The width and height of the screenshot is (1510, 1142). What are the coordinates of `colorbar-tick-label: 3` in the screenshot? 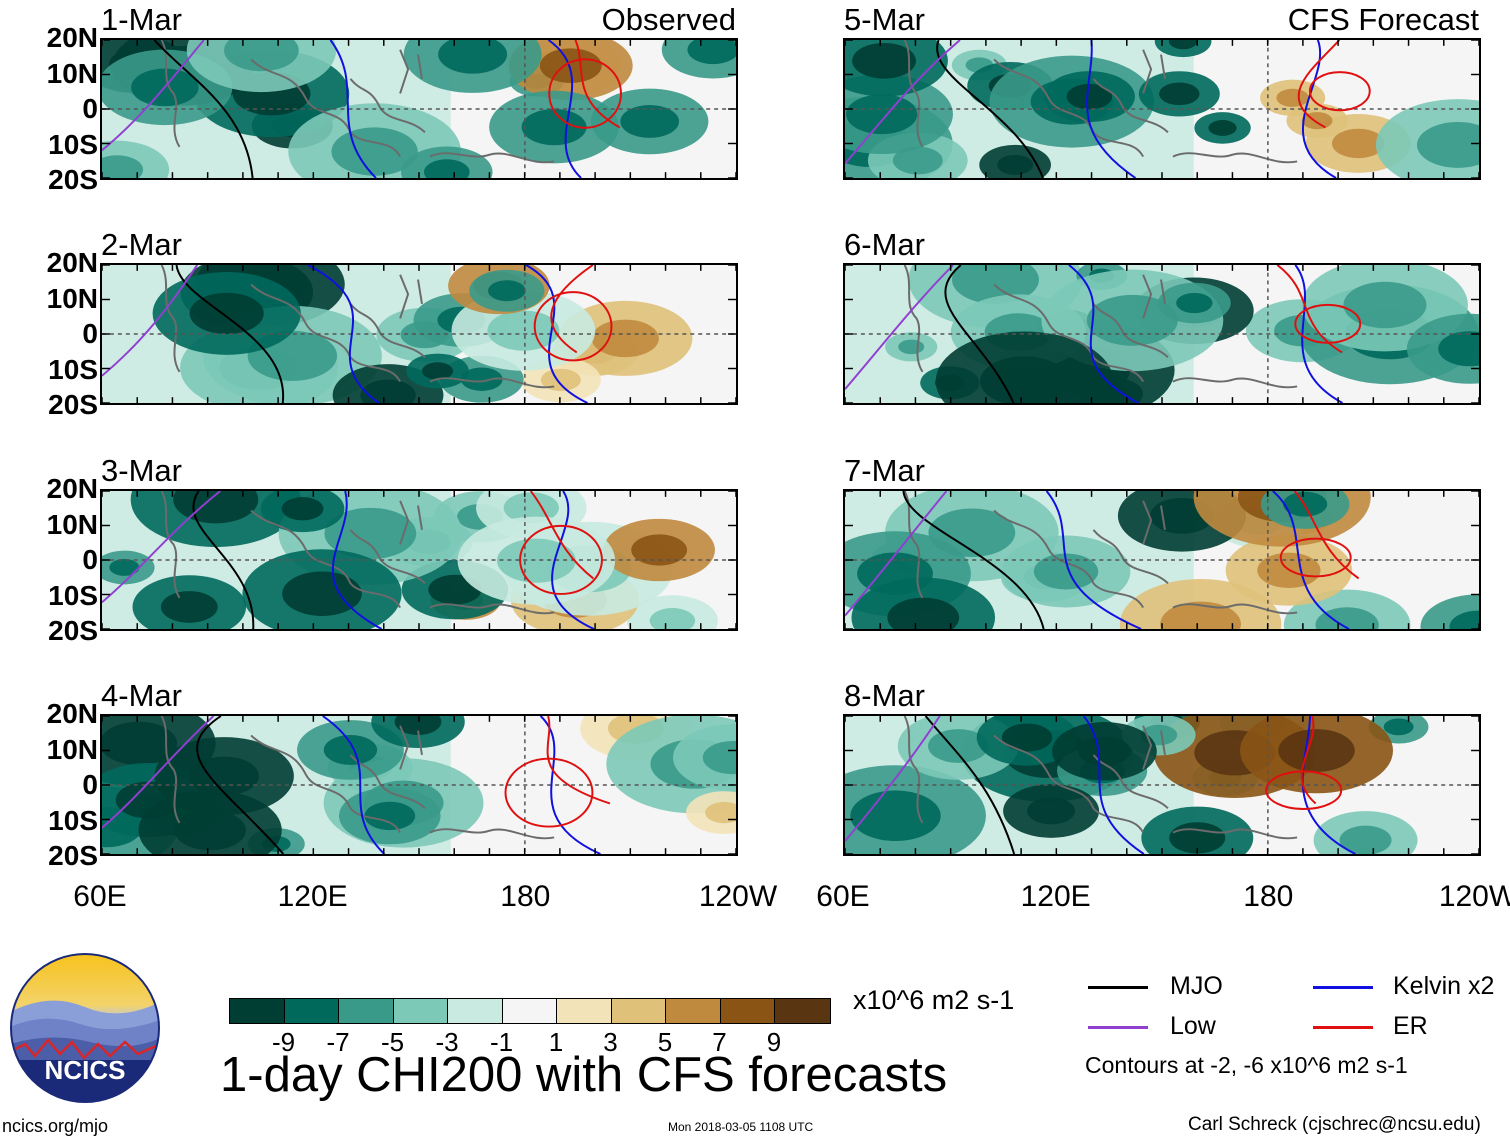 It's located at (610, 1042).